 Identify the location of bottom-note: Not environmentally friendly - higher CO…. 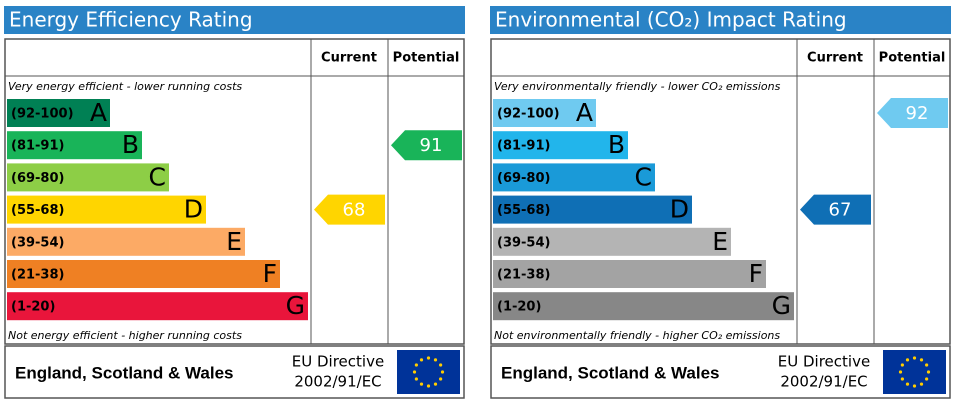
(637, 335).